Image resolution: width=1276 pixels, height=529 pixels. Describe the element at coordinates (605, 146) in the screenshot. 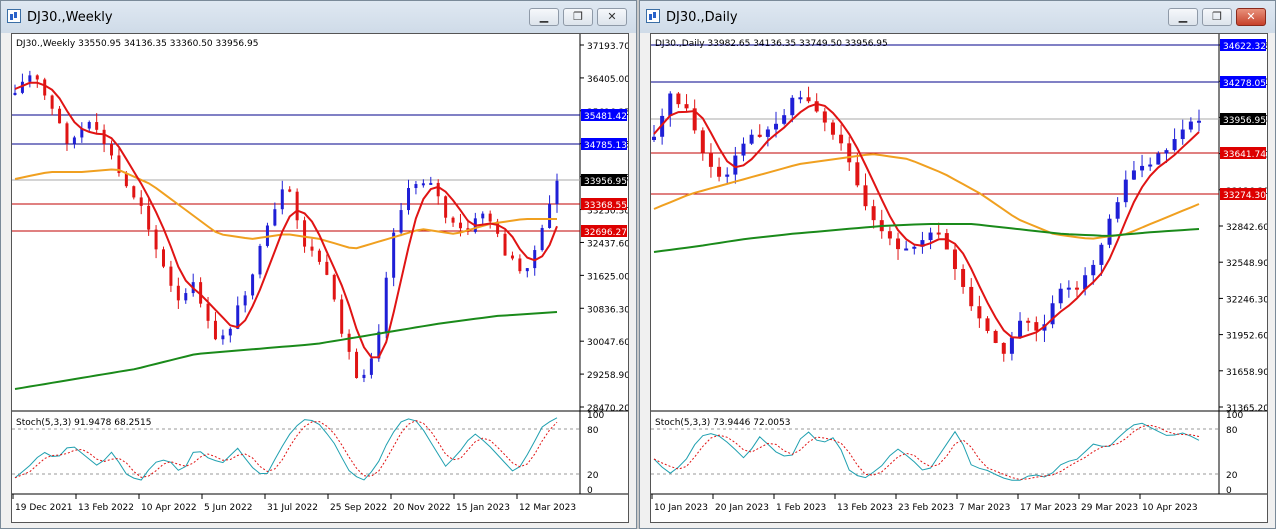

I see `level-label: 34785.13` at that location.